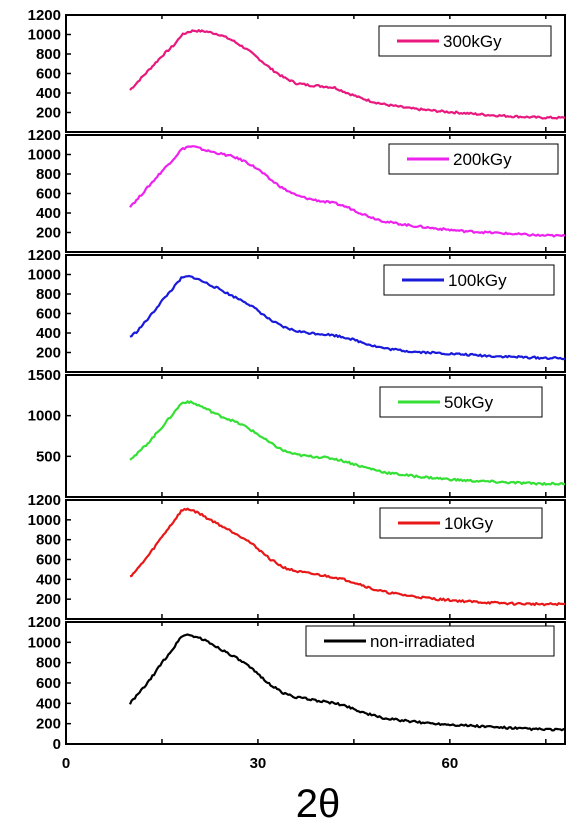 Image resolution: width=566 pixels, height=838 pixels. I want to click on x-tick-label: 0, so click(66, 763).